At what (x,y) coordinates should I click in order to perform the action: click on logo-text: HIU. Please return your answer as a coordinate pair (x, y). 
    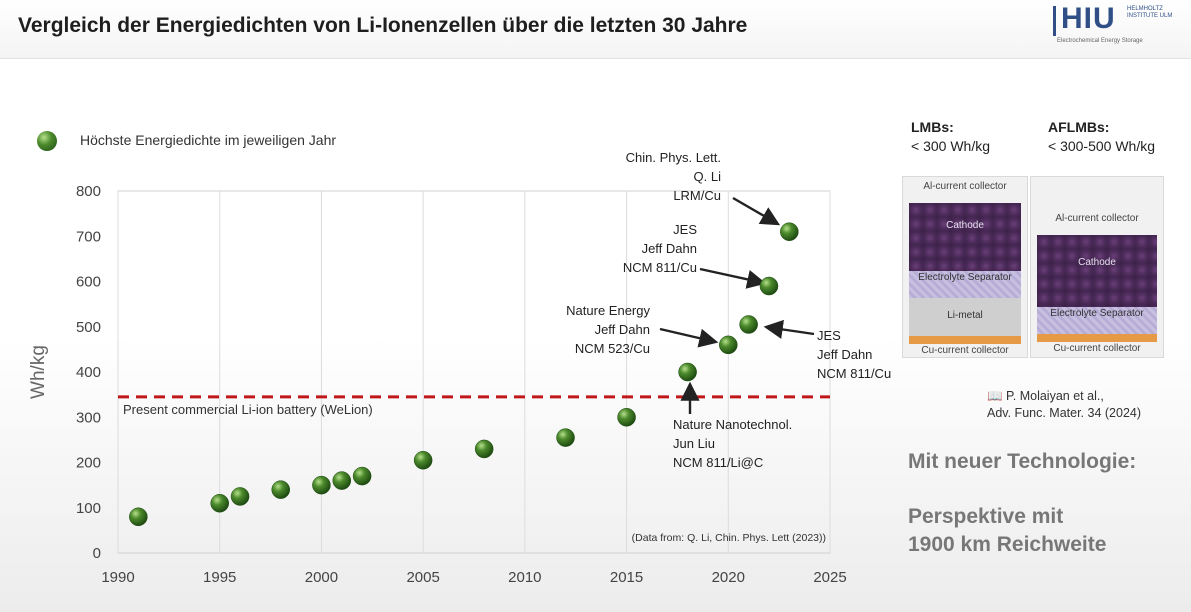
    Looking at the image, I should click on (1088, 18).